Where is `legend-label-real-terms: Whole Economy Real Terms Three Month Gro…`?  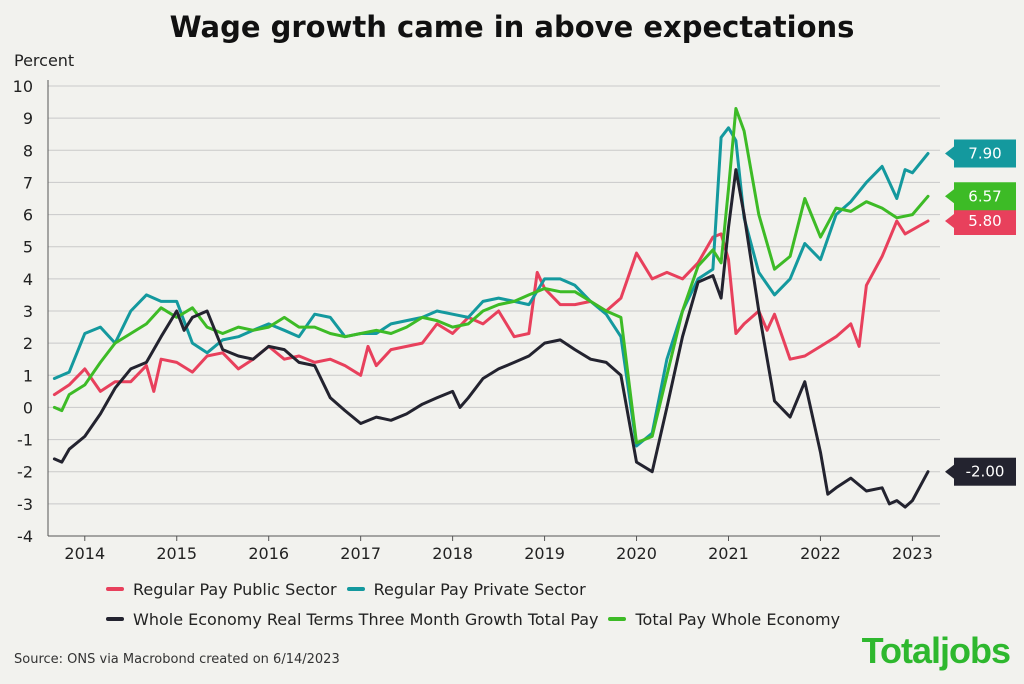 legend-label-real-terms: Whole Economy Real Terms Three Month Gro… is located at coordinates (366, 619).